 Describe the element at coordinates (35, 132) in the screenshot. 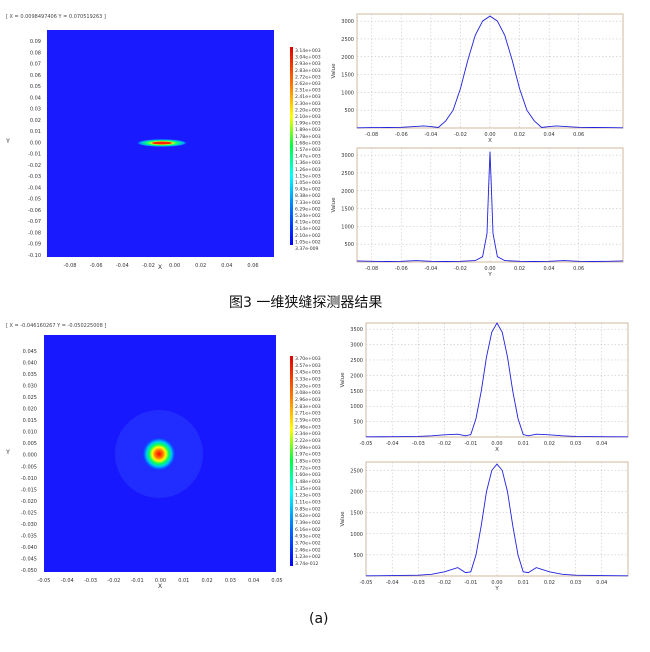

I see `y-tick-label: 0.01` at that location.